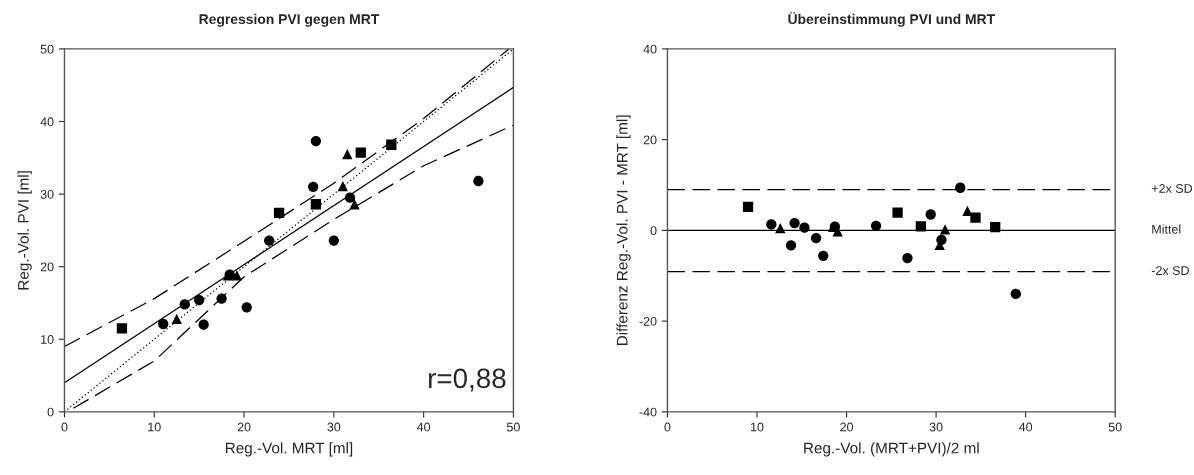 The image size is (1194, 475). What do you see at coordinates (24, 230) in the screenshot?
I see `y-axis-title: Reg.-Vol. PVI [ml]` at bounding box center [24, 230].